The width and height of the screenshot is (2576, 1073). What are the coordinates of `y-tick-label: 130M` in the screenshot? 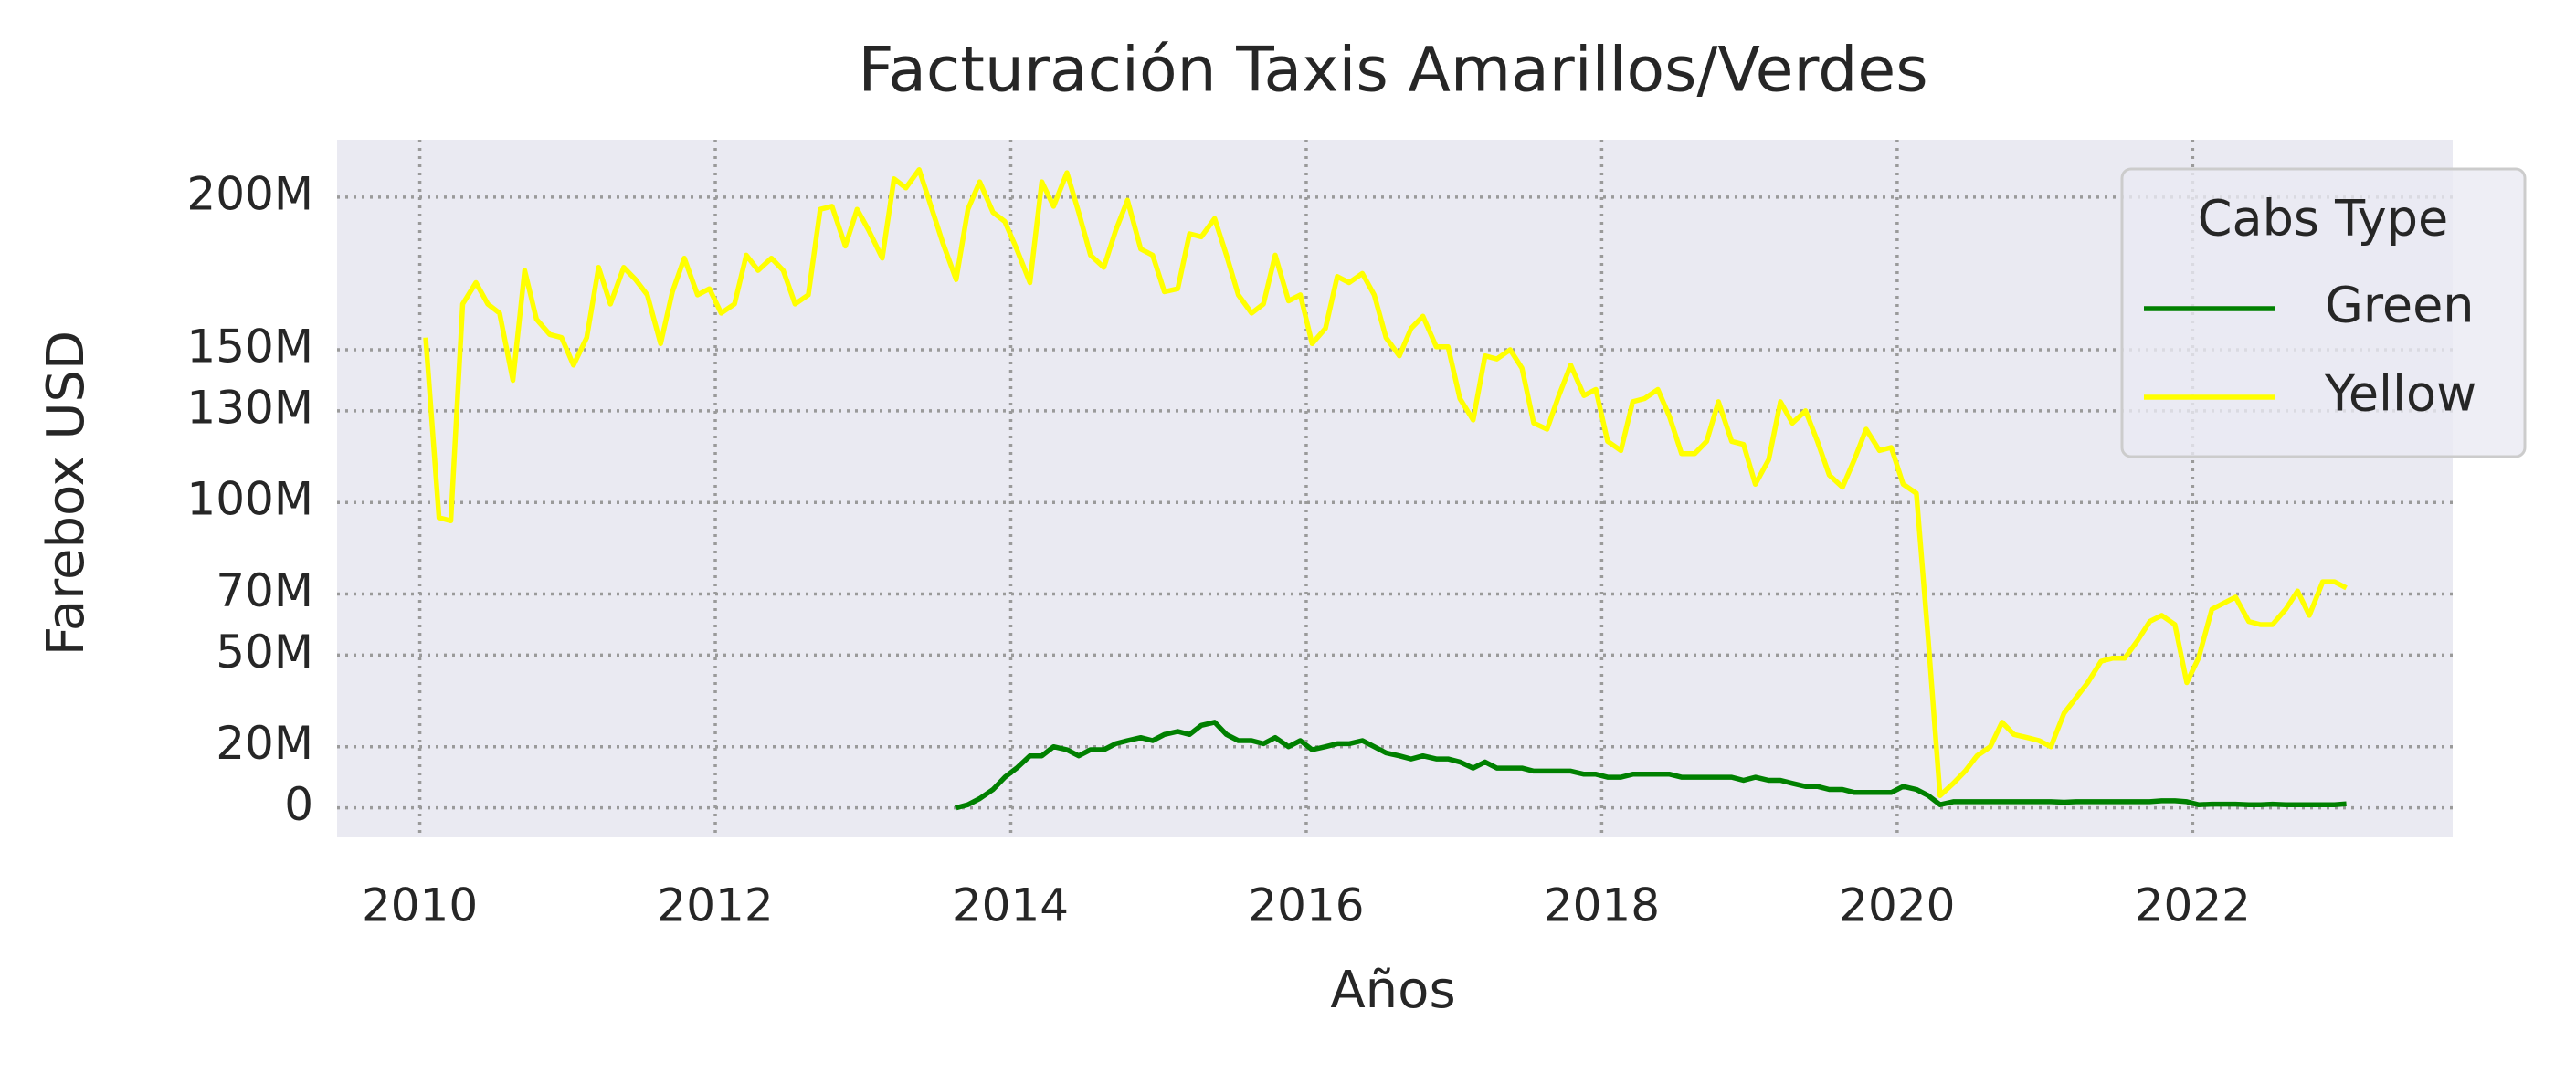 It's located at (249, 407).